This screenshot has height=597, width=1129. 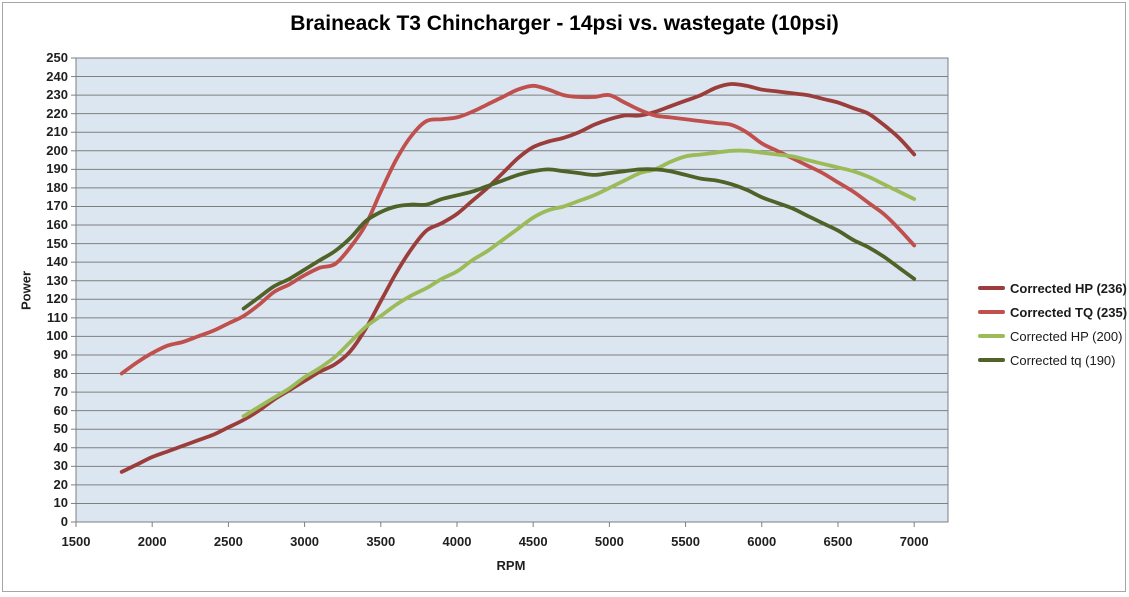 I want to click on y-tick-label: 170, so click(x=57, y=206).